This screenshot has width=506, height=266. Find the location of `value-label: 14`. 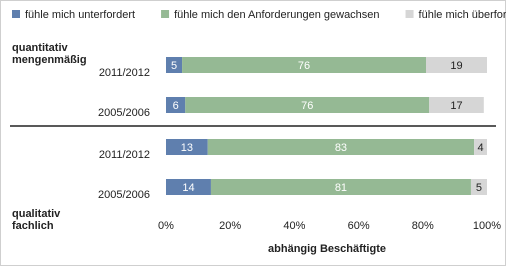

value-label: 14 is located at coordinates (188, 188).